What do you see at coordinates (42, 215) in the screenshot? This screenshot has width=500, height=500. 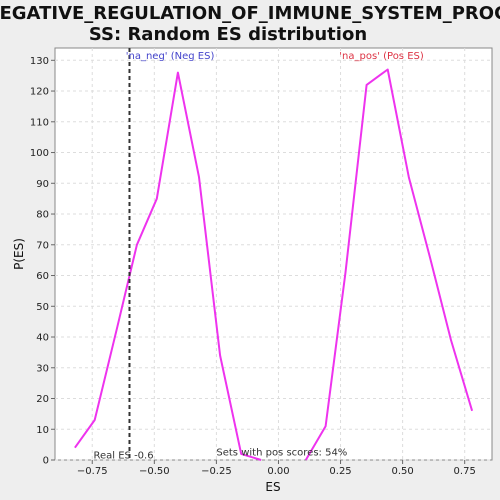 I see `y-tick-label: 80` at bounding box center [42, 215].